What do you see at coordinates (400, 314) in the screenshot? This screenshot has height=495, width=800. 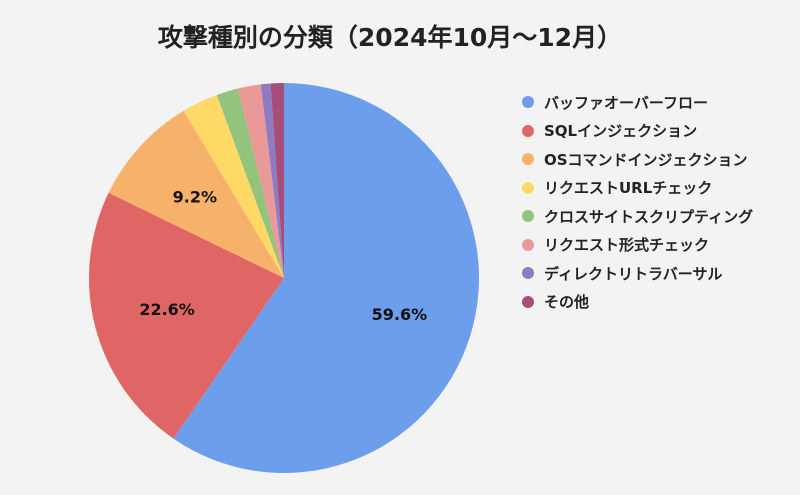 I see `data-label-0: 59.6%` at bounding box center [400, 314].